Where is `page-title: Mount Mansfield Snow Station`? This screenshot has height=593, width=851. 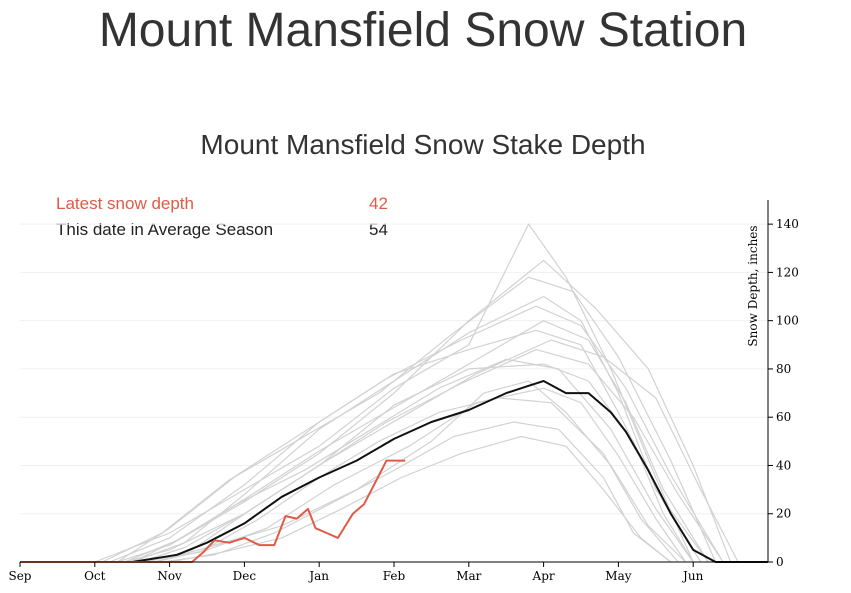
page-title: Mount Mansfield Snow Station is located at coordinates (423, 30).